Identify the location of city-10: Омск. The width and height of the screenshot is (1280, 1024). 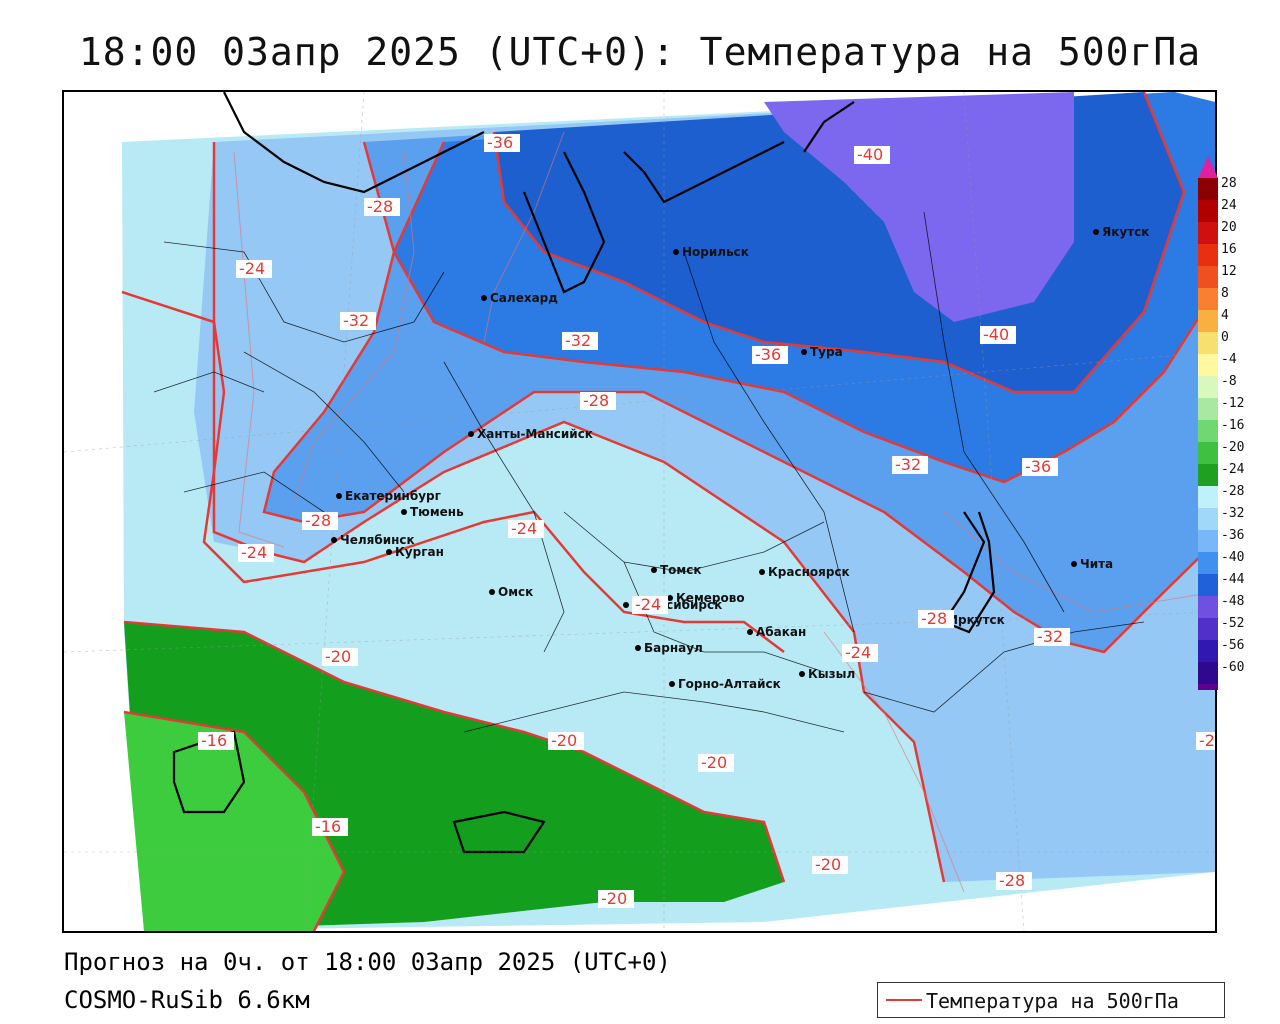
(511, 592).